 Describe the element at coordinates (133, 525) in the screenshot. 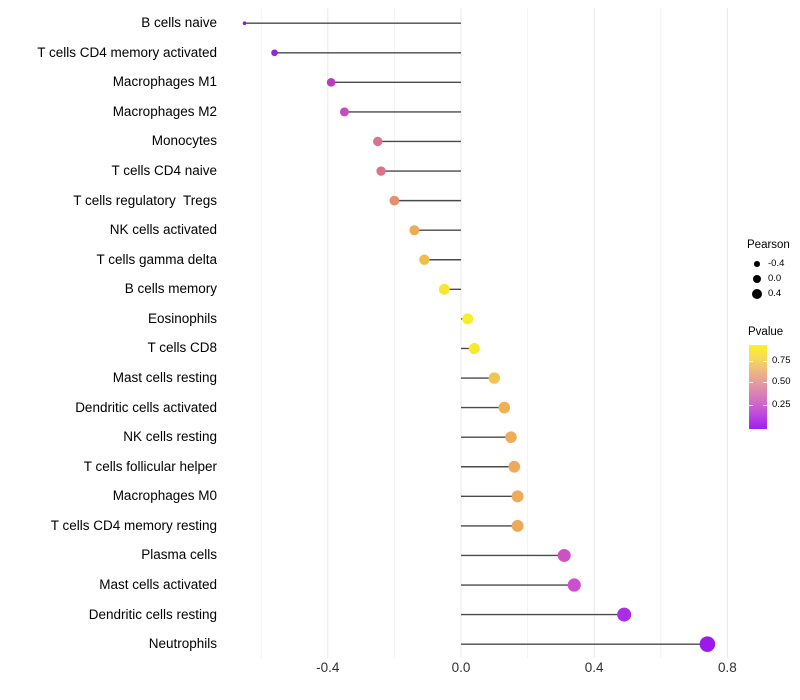

I see `y-axis-label: T cells CD4 memory resting` at that location.